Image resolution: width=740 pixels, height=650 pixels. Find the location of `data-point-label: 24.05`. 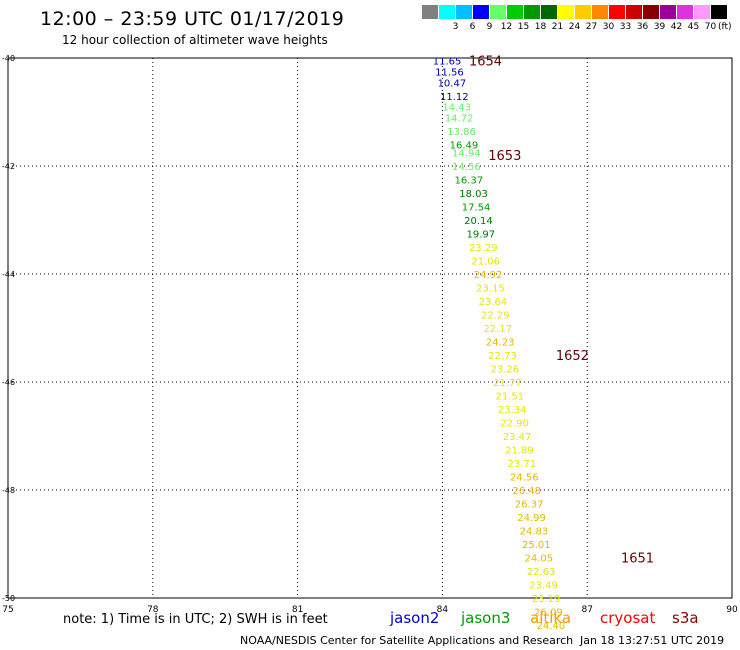

data-point-label: 24.05 is located at coordinates (538, 559).